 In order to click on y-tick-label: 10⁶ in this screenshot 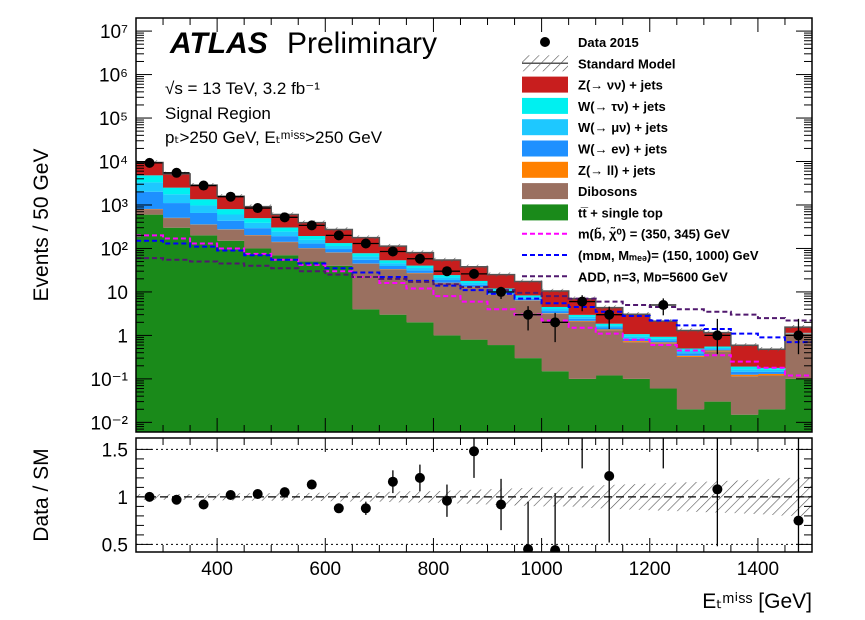, I will do `click(113, 76)`.